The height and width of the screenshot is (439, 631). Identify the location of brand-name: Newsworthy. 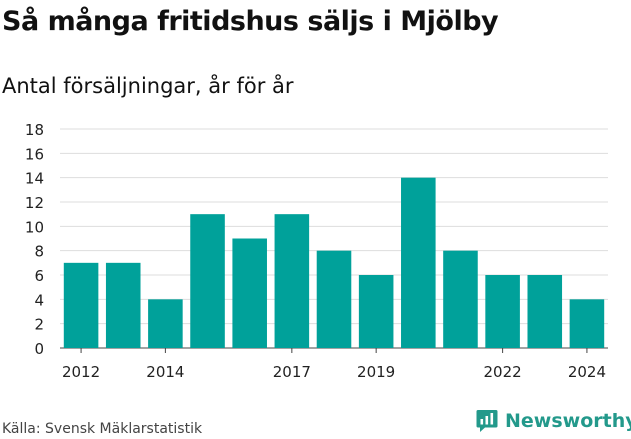
(568, 421).